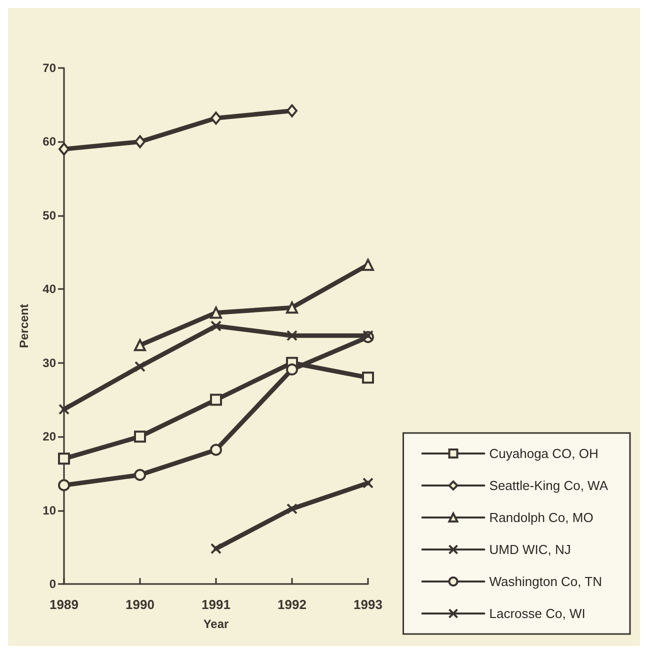 This screenshot has height=654, width=648. What do you see at coordinates (49, 215) in the screenshot?
I see `y-tick-label: 50` at bounding box center [49, 215].